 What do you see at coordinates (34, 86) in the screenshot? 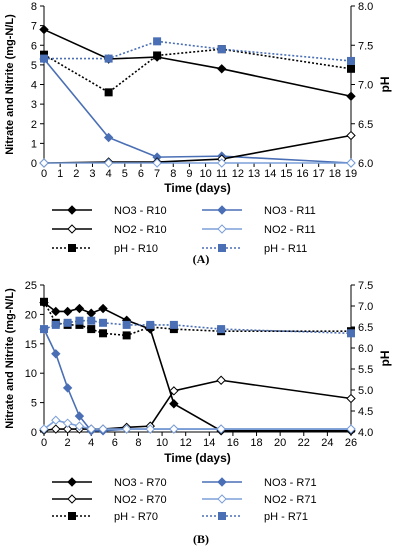
I see `chart-a-y-tick-label: 4` at bounding box center [34, 86].